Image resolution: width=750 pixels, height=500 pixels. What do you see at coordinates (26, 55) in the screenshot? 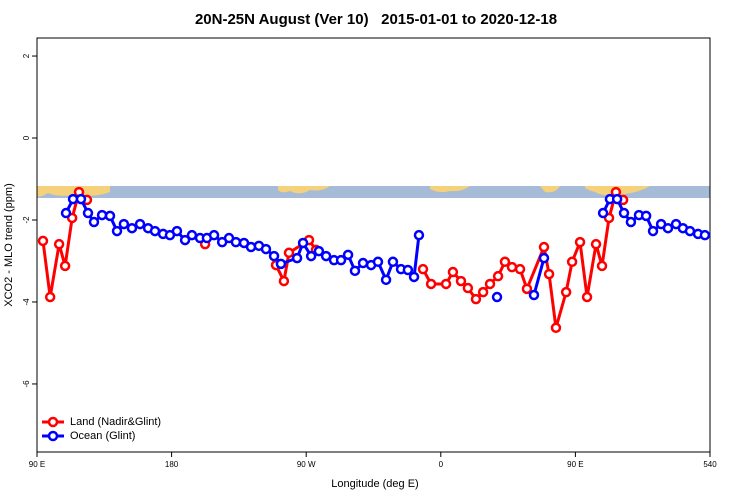
I see `y-tick-label: 2` at bounding box center [26, 55].